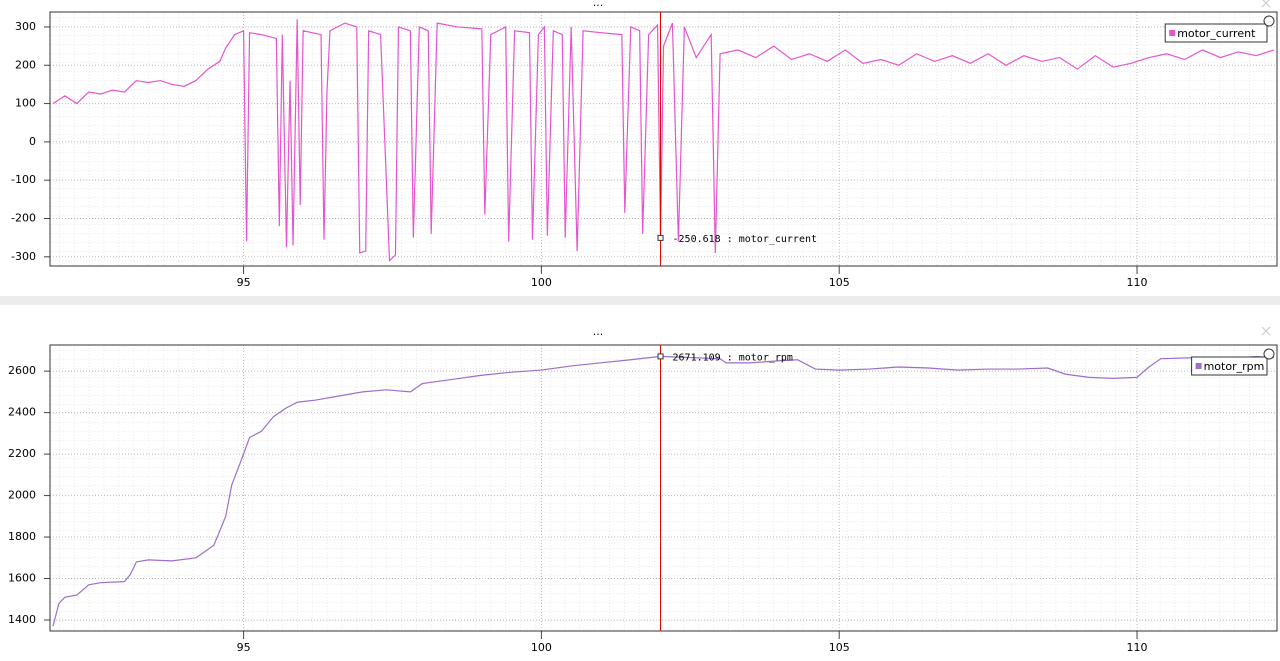 This screenshot has height=661, width=1280. Describe the element at coordinates (22, 495) in the screenshot. I see `y-tick-label: 2000` at that location.